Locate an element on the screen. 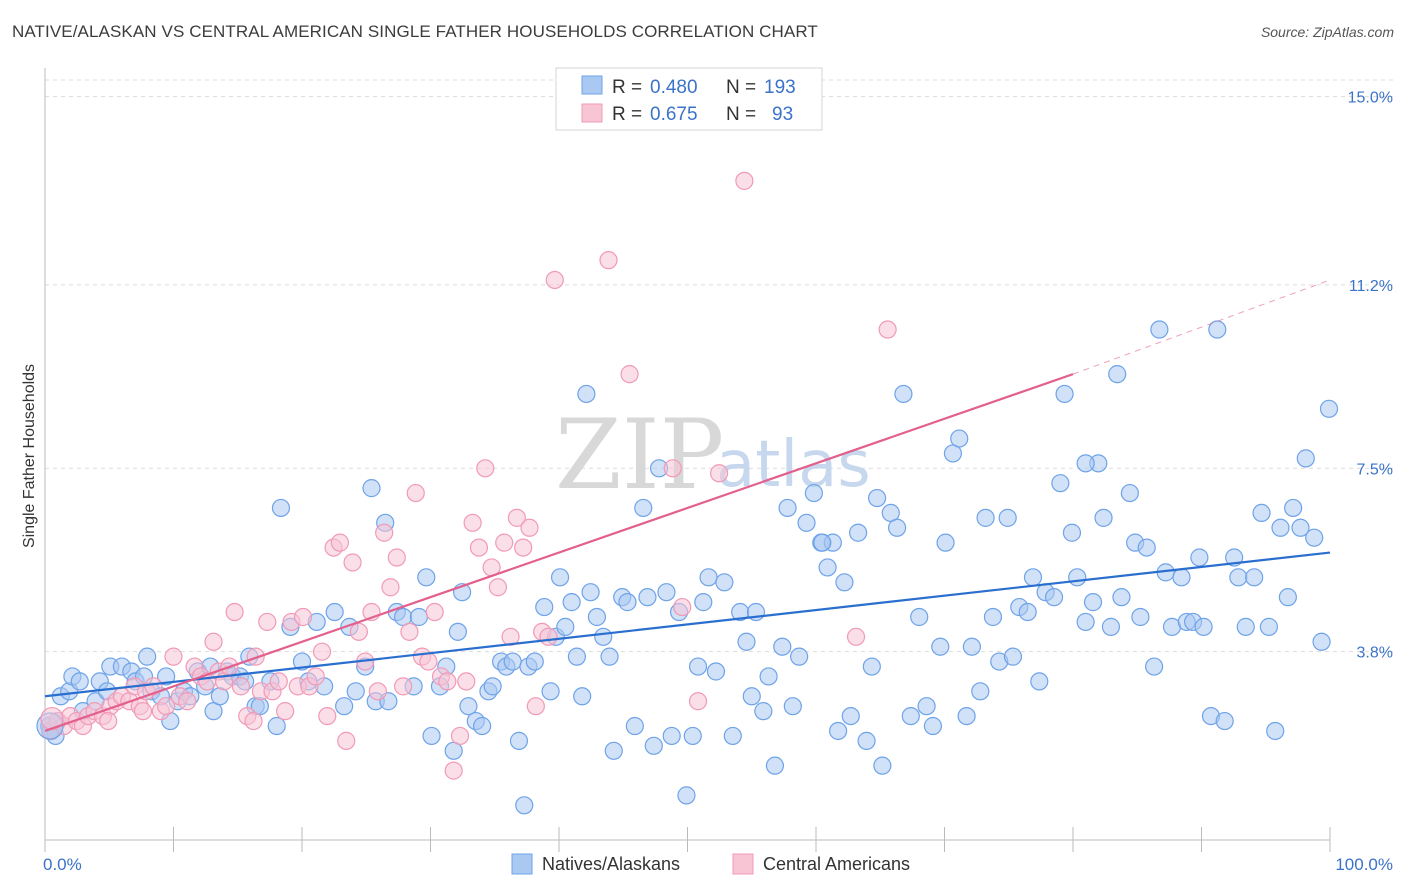  x-tick-labels: 0.0% 100.0% is located at coordinates (718, 864).